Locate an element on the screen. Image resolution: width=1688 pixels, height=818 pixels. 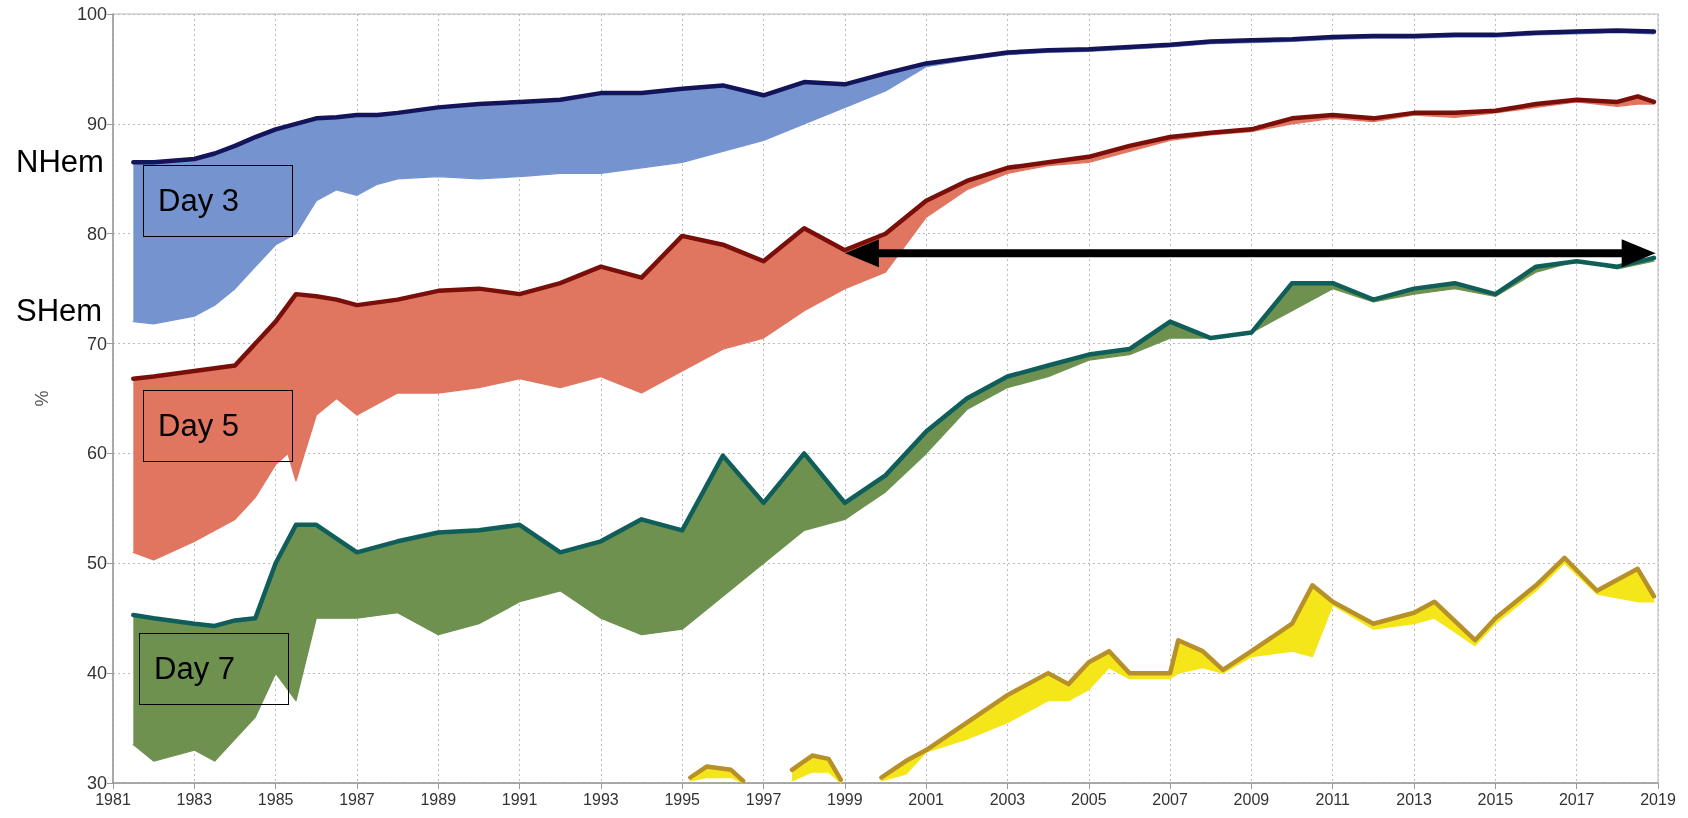
x-tick-label: 1991 is located at coordinates (519, 799).